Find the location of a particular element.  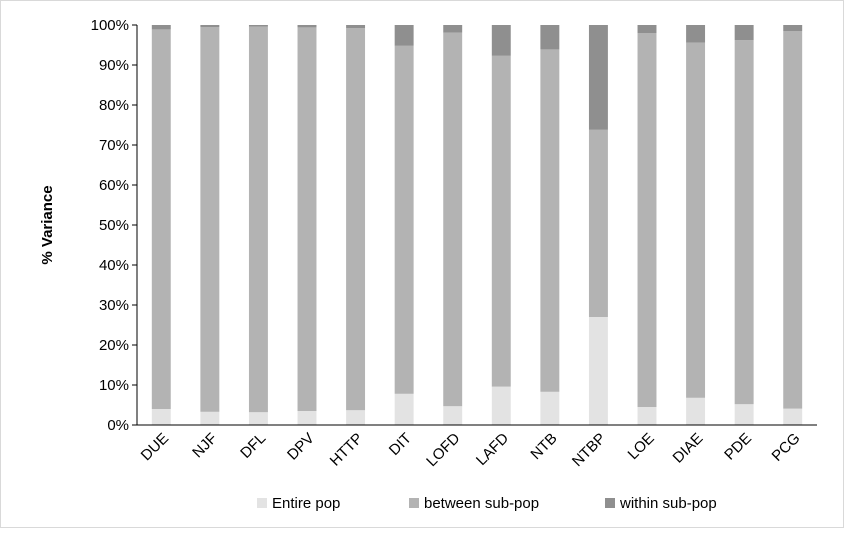

bar-segment-loe-entire-pop is located at coordinates (647, 416).